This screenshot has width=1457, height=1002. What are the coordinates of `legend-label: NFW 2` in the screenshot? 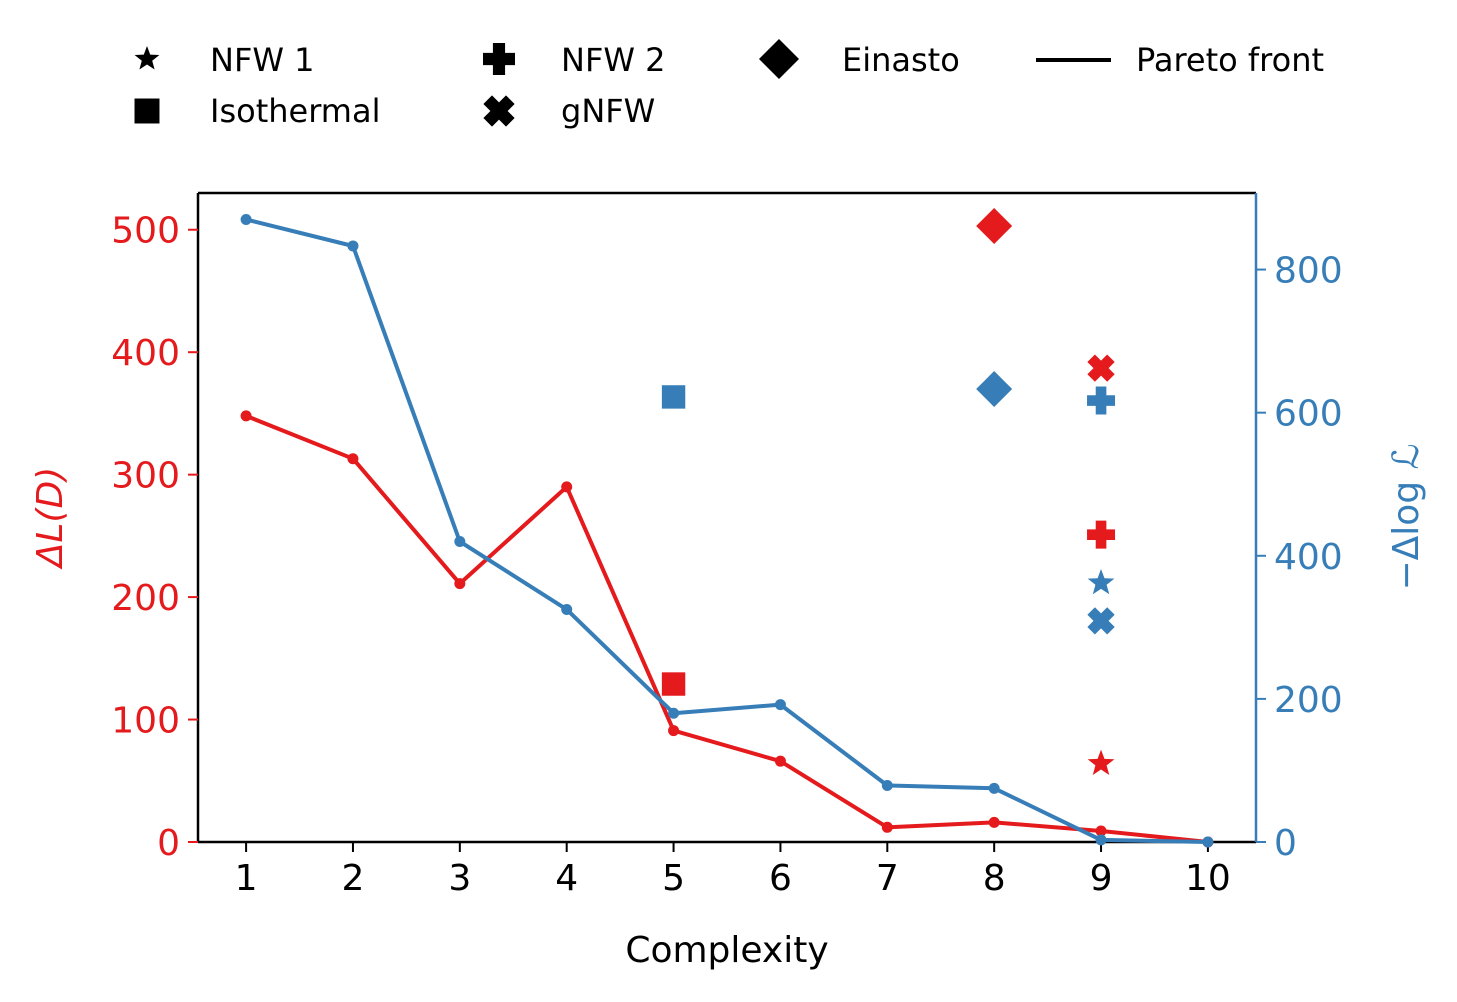 It's located at (613, 60).